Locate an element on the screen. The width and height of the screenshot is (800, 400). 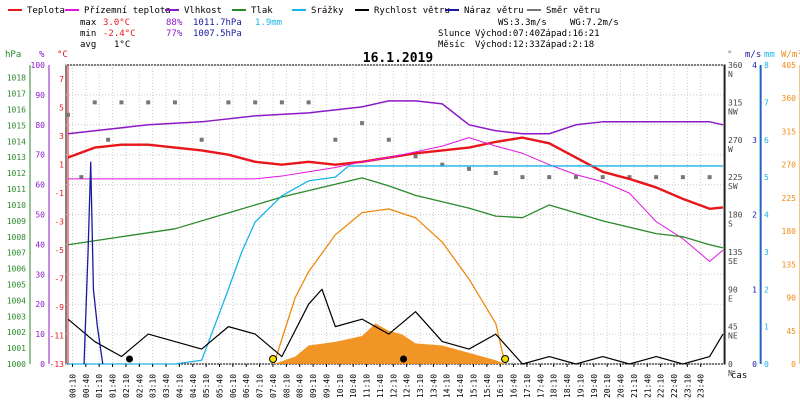
radiation-measured-area is located at coordinates (389, 343).